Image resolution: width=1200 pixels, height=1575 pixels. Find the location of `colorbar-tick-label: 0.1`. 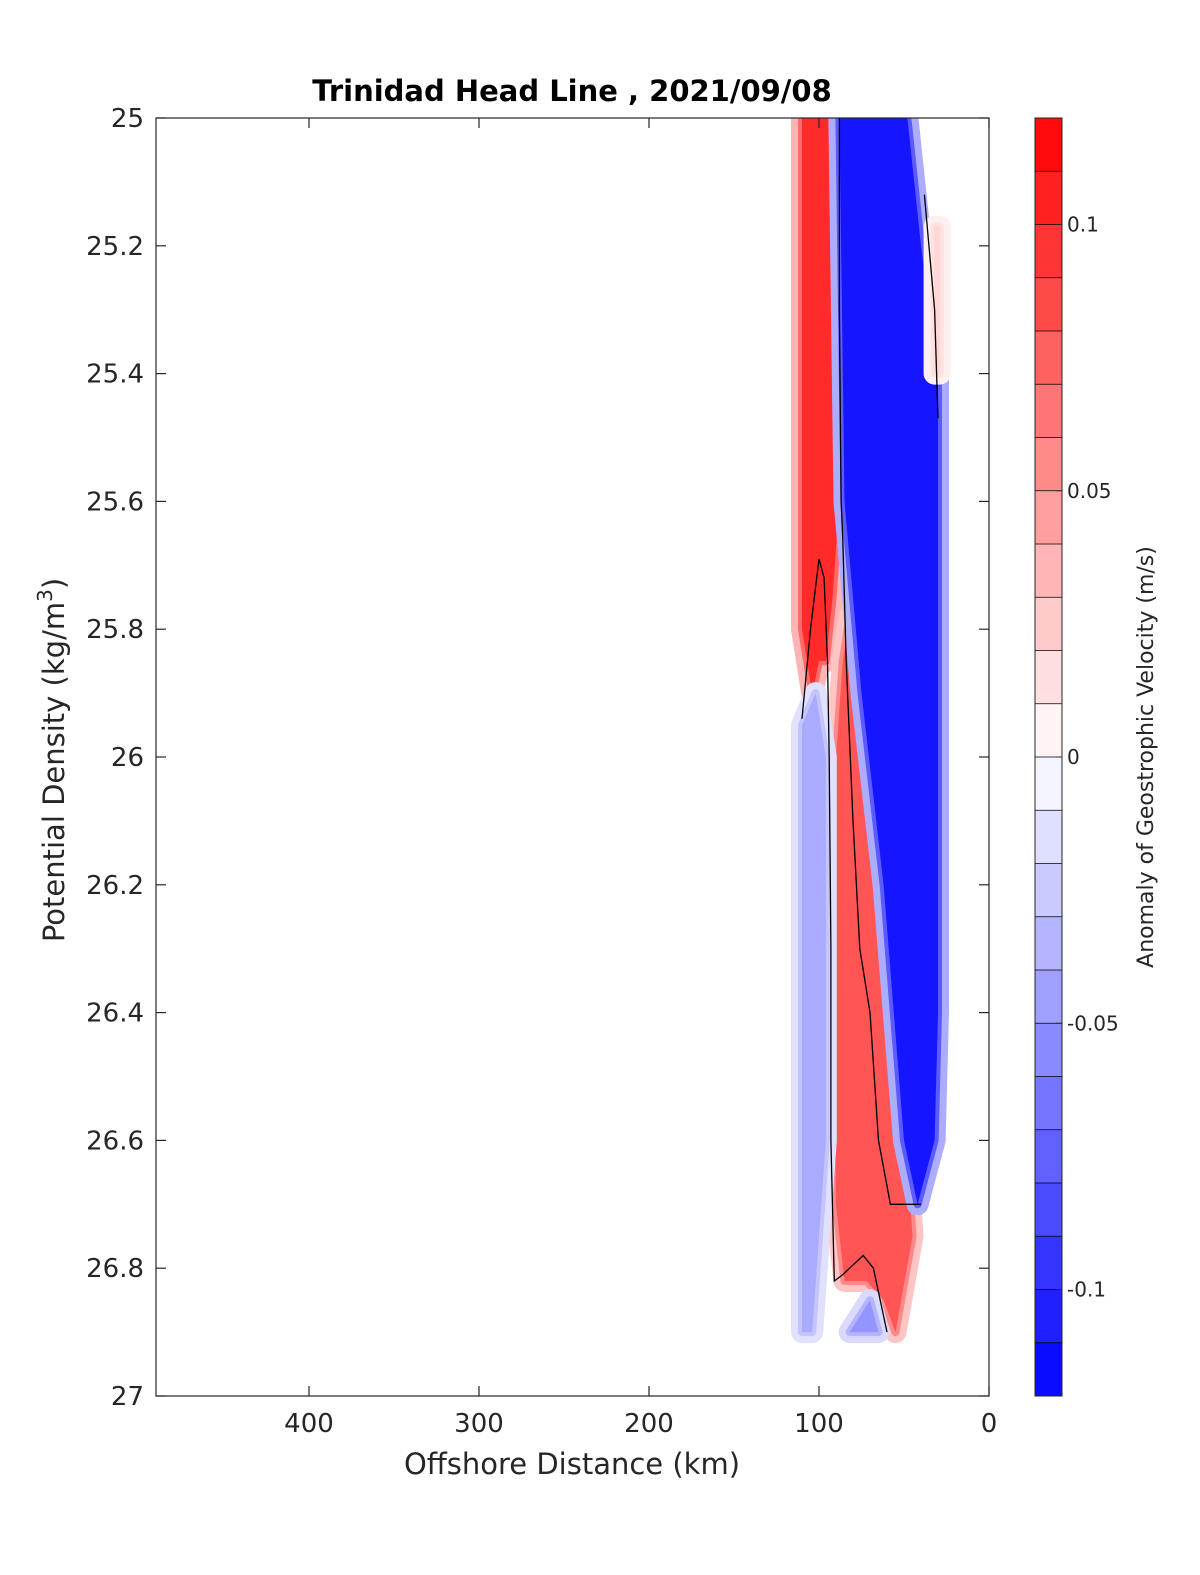

colorbar-tick-label: 0.1 is located at coordinates (1083, 225).